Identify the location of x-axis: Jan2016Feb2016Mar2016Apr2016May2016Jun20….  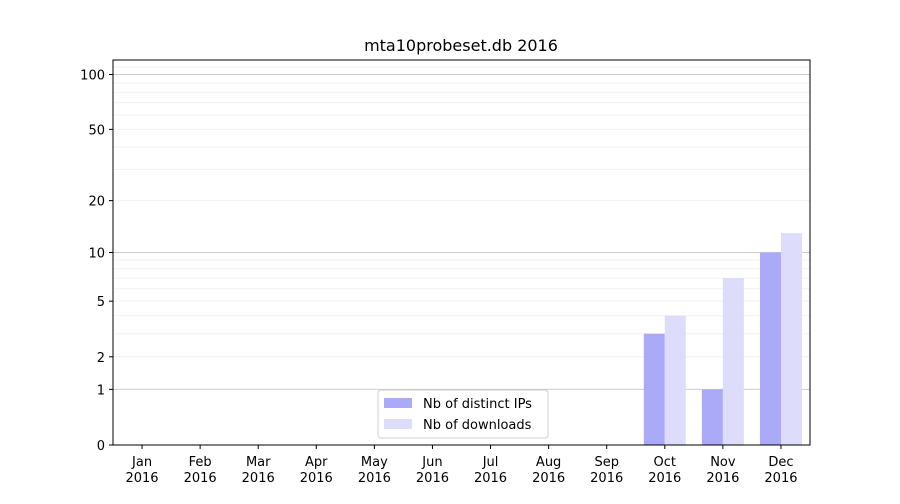
(461, 465).